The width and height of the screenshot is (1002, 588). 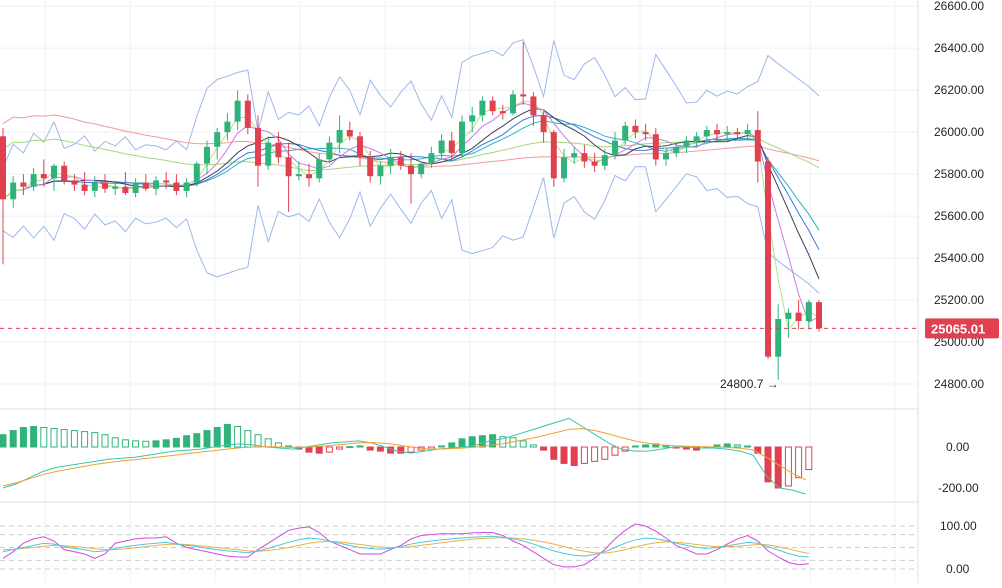 I want to click on macd-tick-label: -200.00, so click(x=958, y=488).